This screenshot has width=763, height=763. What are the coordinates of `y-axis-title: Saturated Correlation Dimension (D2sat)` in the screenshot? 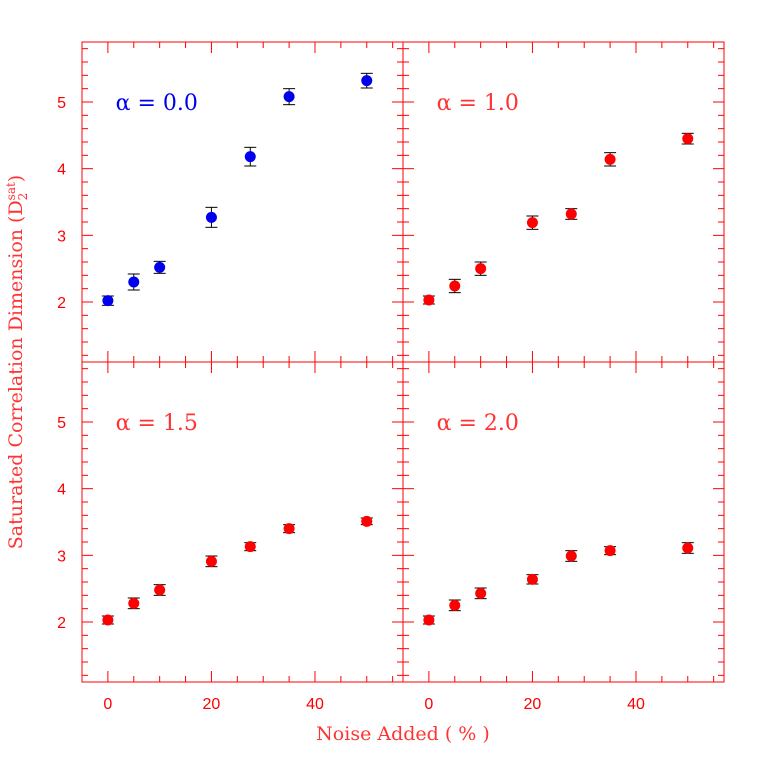 It's located at (17, 362).